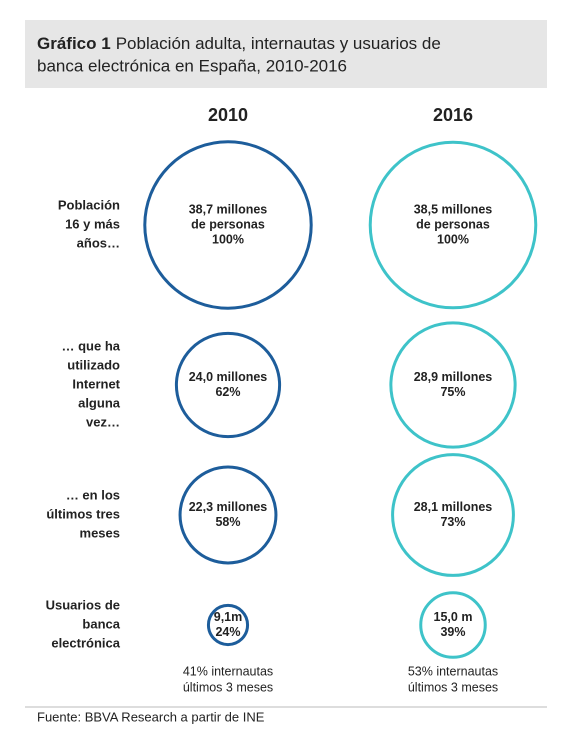 The image size is (570, 744). What do you see at coordinates (83, 604) in the screenshot?
I see `row-label: Usuarios de` at bounding box center [83, 604].